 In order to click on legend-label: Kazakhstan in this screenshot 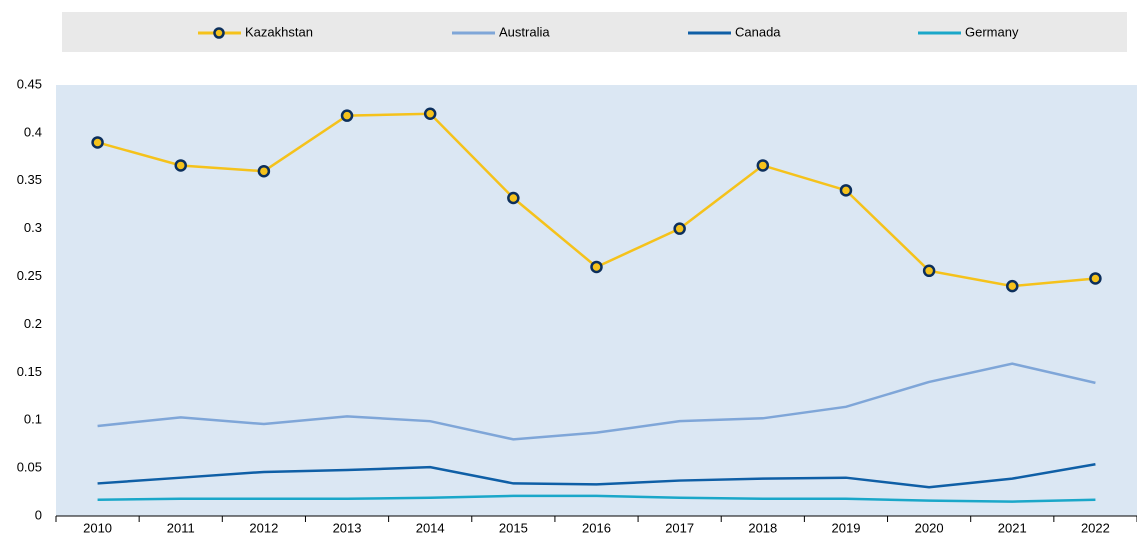, I will do `click(279, 31)`.